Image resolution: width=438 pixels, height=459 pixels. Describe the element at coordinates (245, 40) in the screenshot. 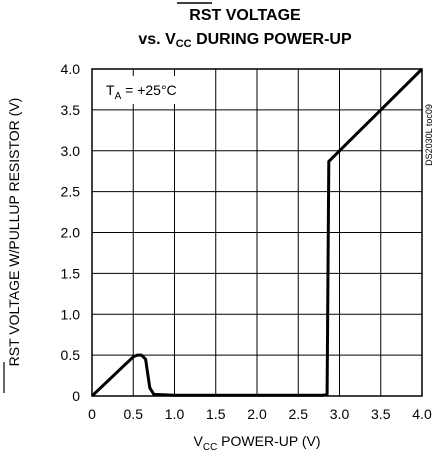

I see `chart-title-line2: vs. VCC DURING POWER-UP` at that location.